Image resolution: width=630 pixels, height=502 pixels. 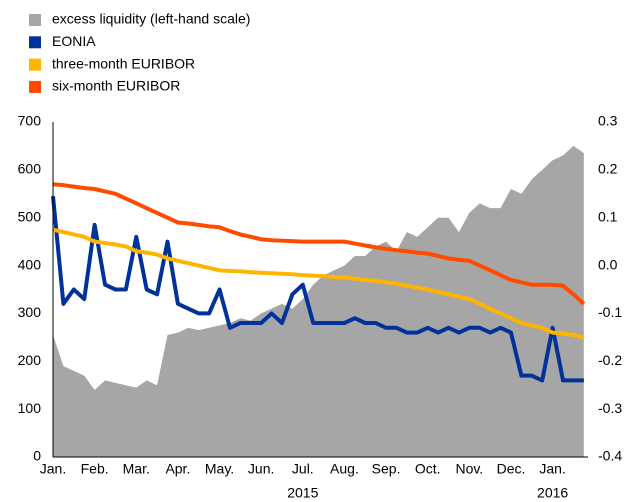 I want to click on y-tick-label: 600, so click(x=30, y=169).